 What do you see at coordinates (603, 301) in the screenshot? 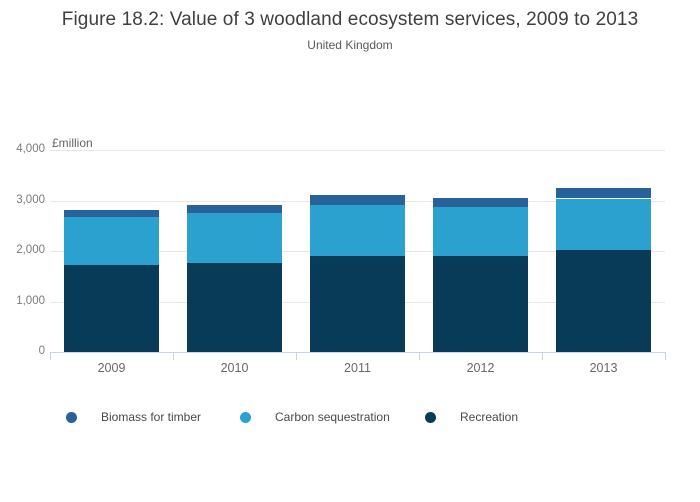
I see `bar-segment-2013-recreation` at bounding box center [603, 301].